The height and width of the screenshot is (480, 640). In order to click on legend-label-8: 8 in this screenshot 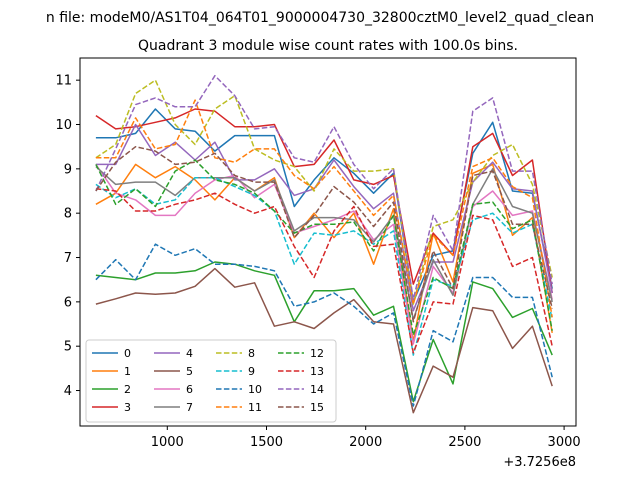, I will do `click(251, 353)`.